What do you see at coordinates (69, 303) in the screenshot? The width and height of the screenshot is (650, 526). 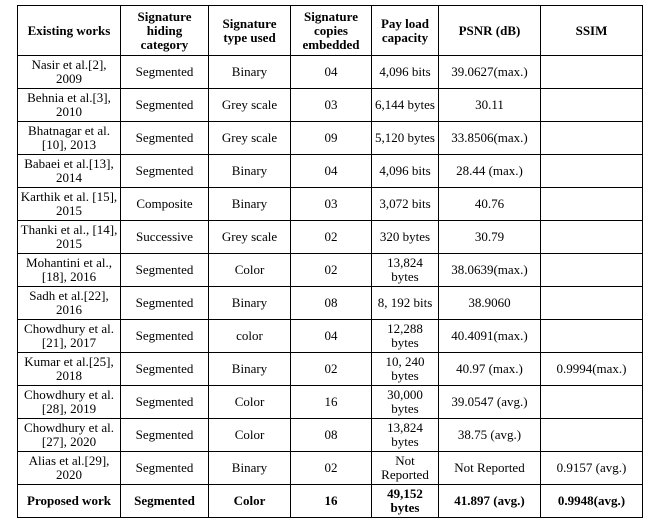 I see `table-cell: Sadh et al.[22], 2016` at bounding box center [69, 303].